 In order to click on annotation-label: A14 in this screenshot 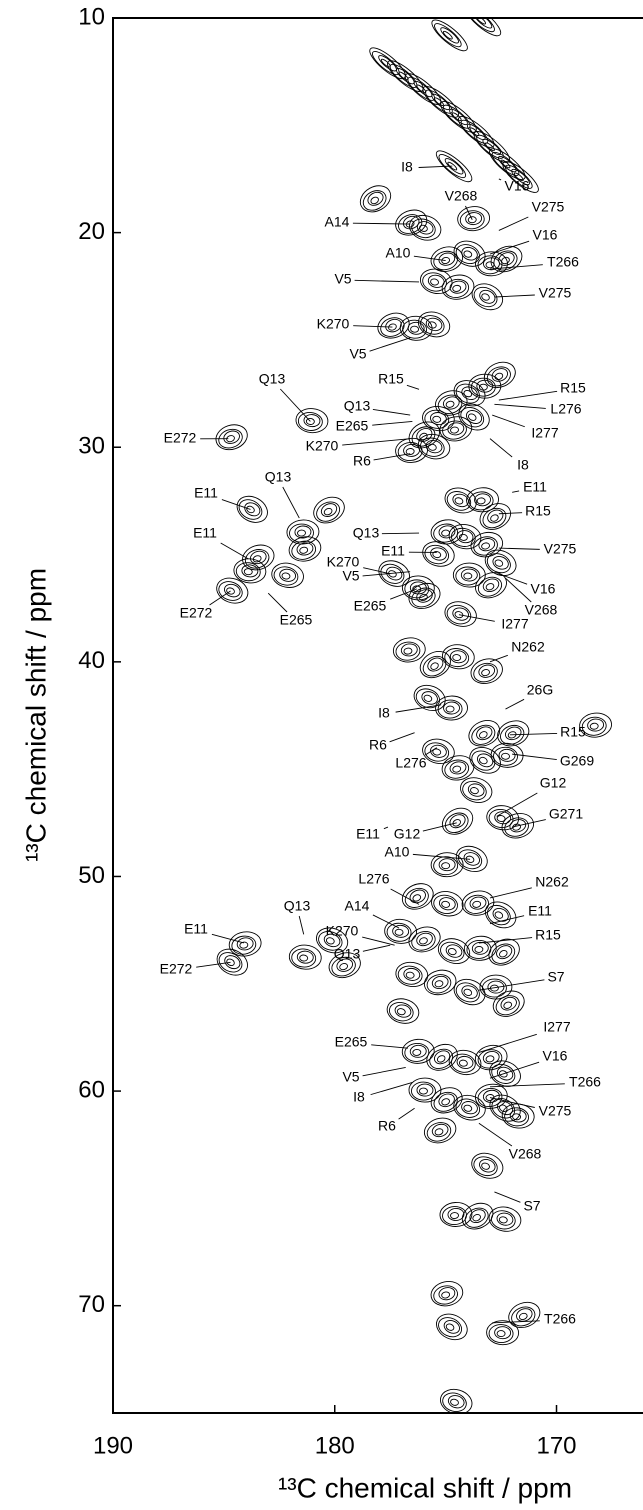, I will do `click(357, 906)`.